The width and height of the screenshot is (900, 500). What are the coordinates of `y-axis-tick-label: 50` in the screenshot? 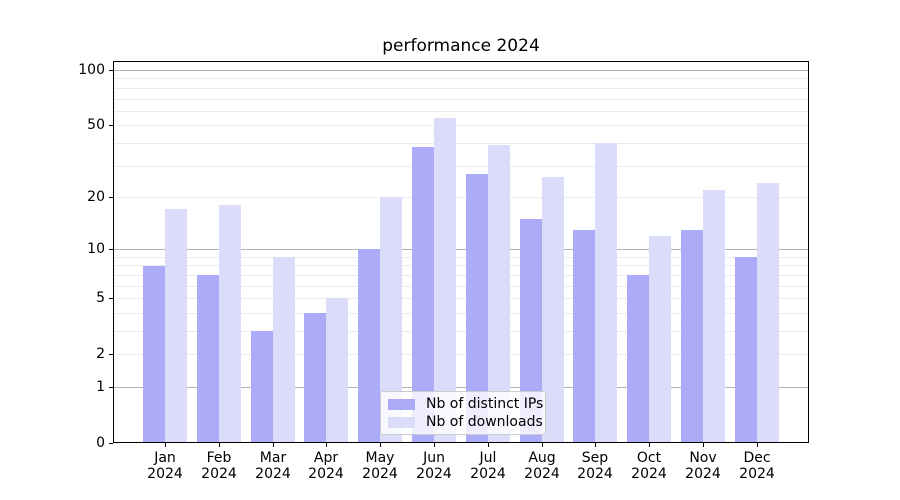 It's located at (96, 125).